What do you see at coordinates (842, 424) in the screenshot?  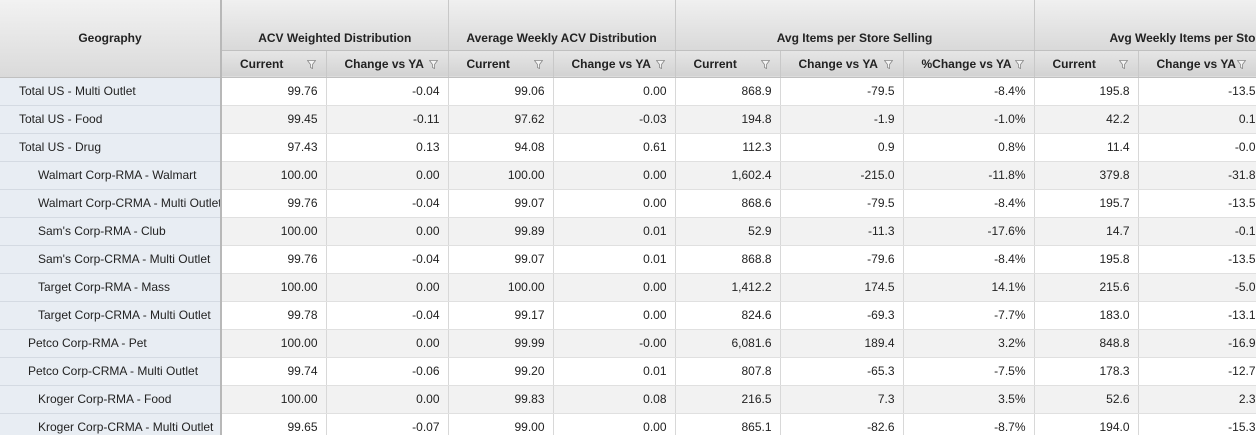 I see `cell-value: -82.6` at bounding box center [842, 424].